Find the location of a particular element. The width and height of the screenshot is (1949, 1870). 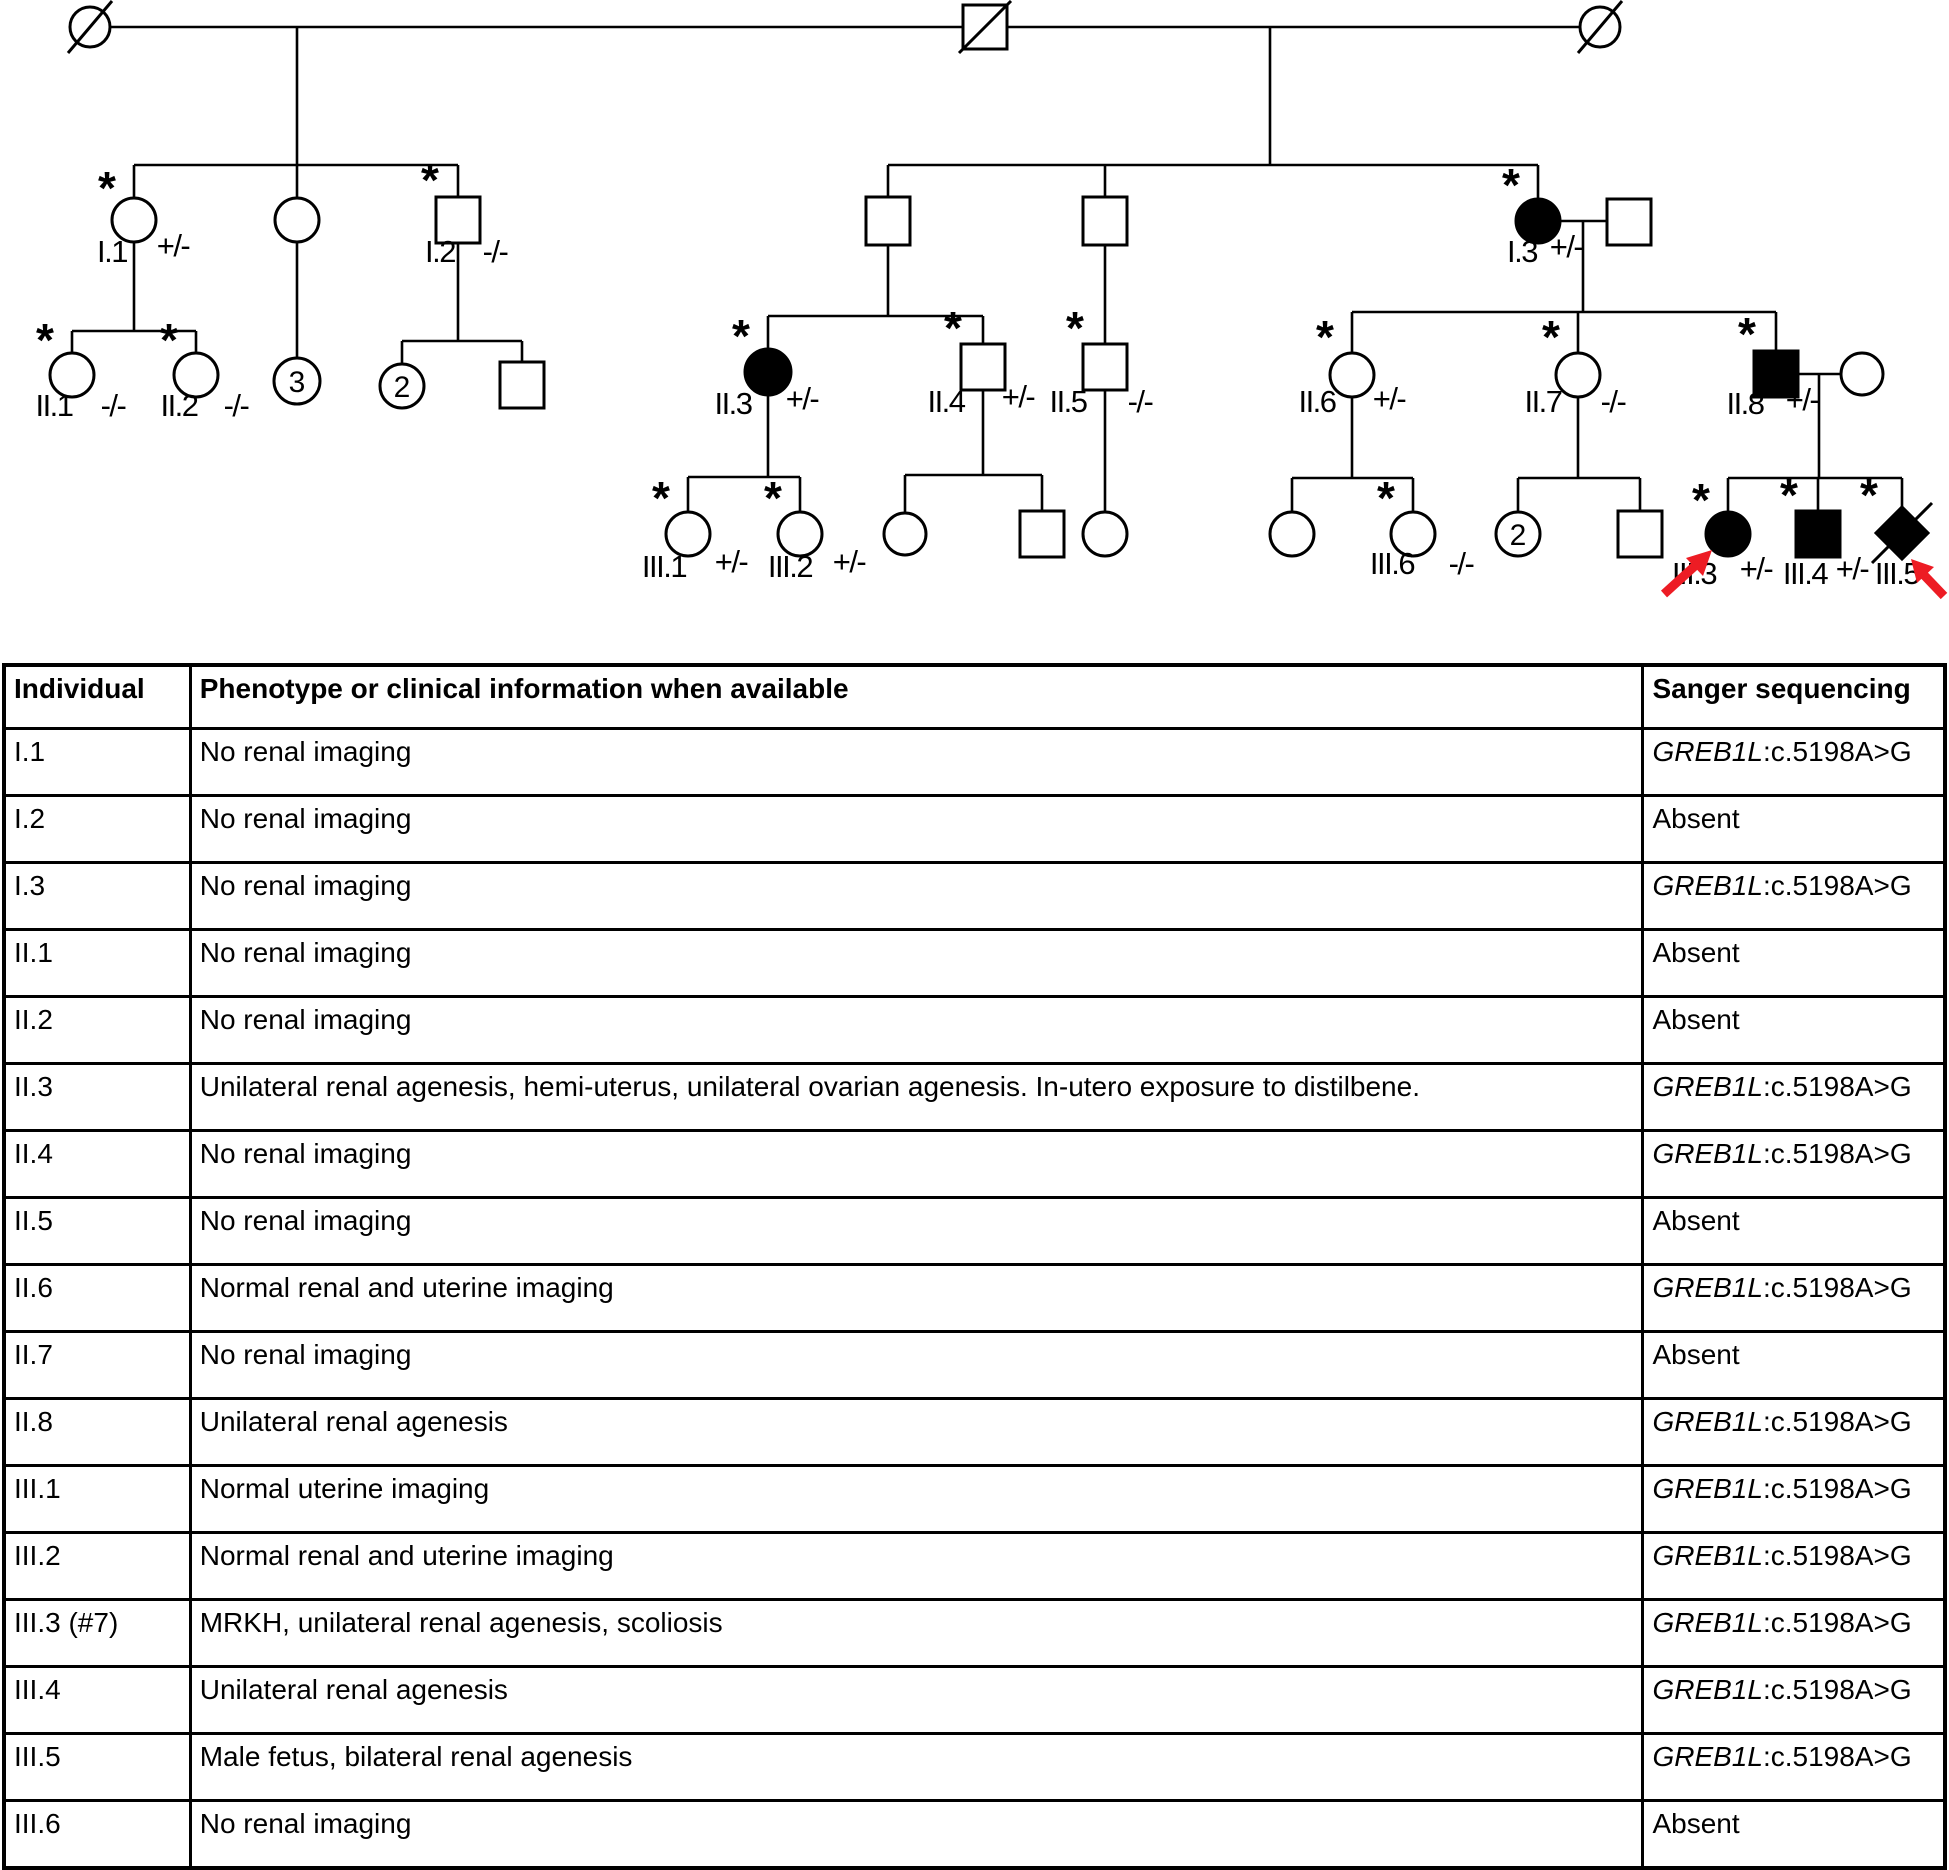

individual-id-label: II.3 is located at coordinates (732, 403).